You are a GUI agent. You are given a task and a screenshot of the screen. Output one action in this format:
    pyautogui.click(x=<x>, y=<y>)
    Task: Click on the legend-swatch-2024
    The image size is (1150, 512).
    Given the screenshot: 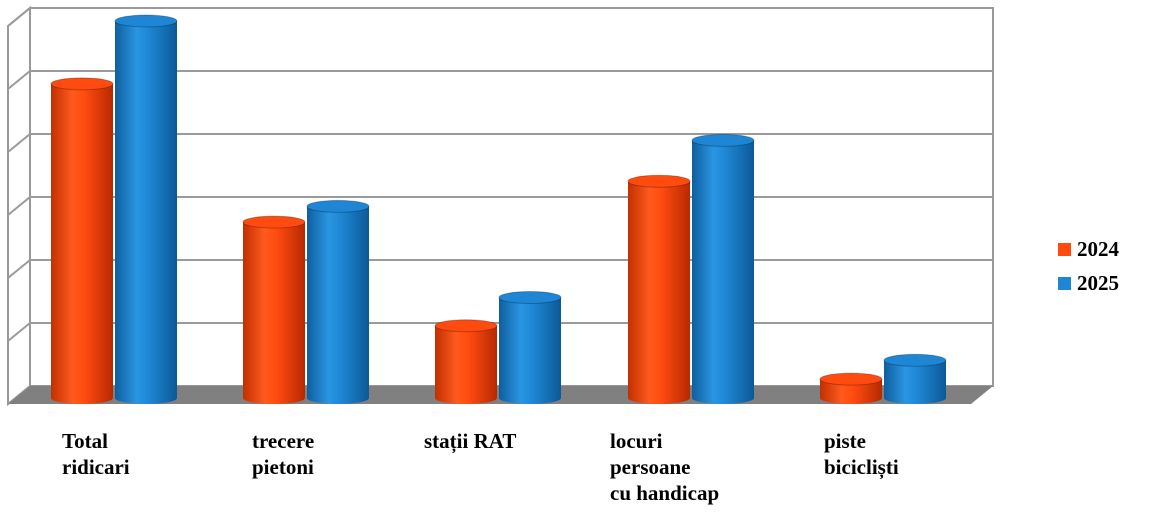 What is the action you would take?
    pyautogui.click(x=1064, y=249)
    